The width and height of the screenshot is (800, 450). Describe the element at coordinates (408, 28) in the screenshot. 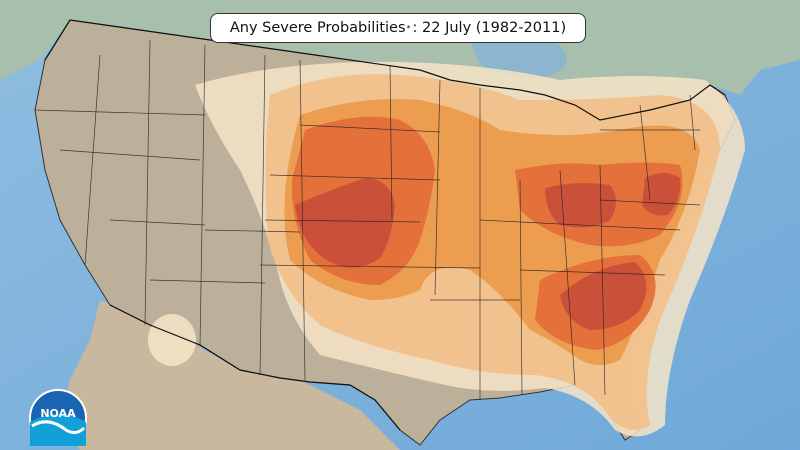

I see `title-marker: *` at that location.